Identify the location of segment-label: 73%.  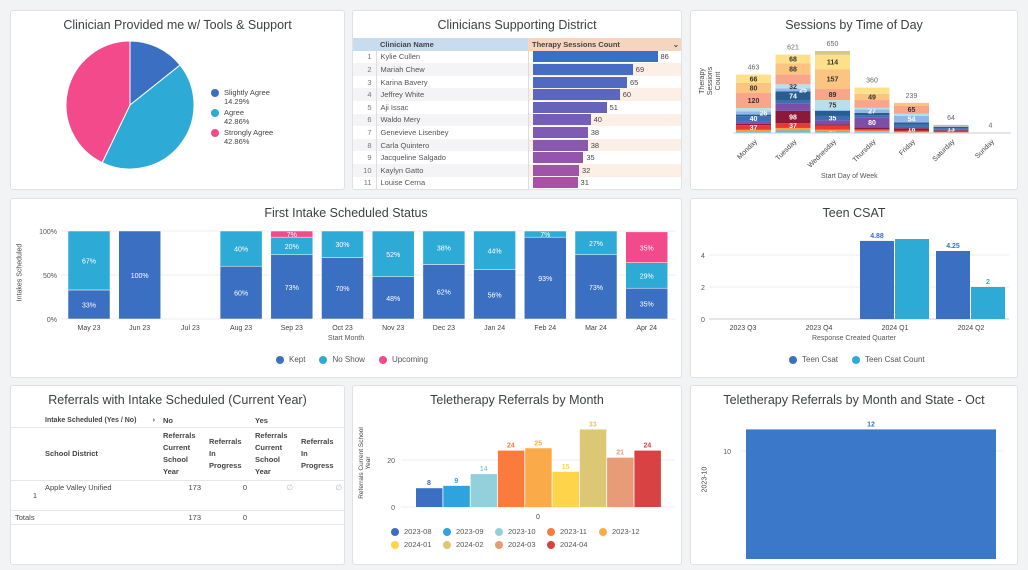
(596, 288).